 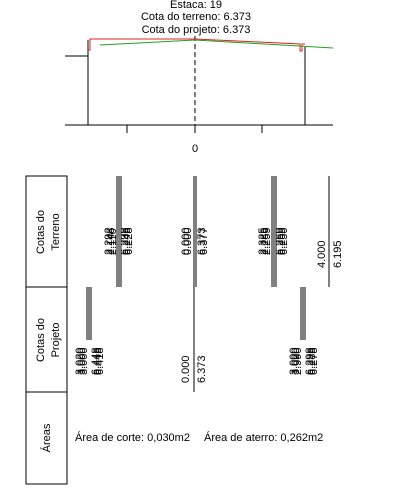 I want to click on terrain-left-offset-2: 2.148, so click(x=111, y=241).